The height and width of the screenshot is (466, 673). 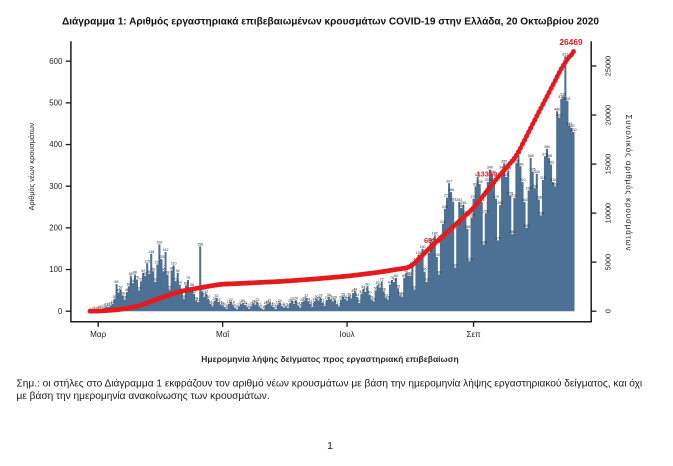 What do you see at coordinates (455, 266) in the screenshot?
I see `svg-text: 105` at bounding box center [455, 266].